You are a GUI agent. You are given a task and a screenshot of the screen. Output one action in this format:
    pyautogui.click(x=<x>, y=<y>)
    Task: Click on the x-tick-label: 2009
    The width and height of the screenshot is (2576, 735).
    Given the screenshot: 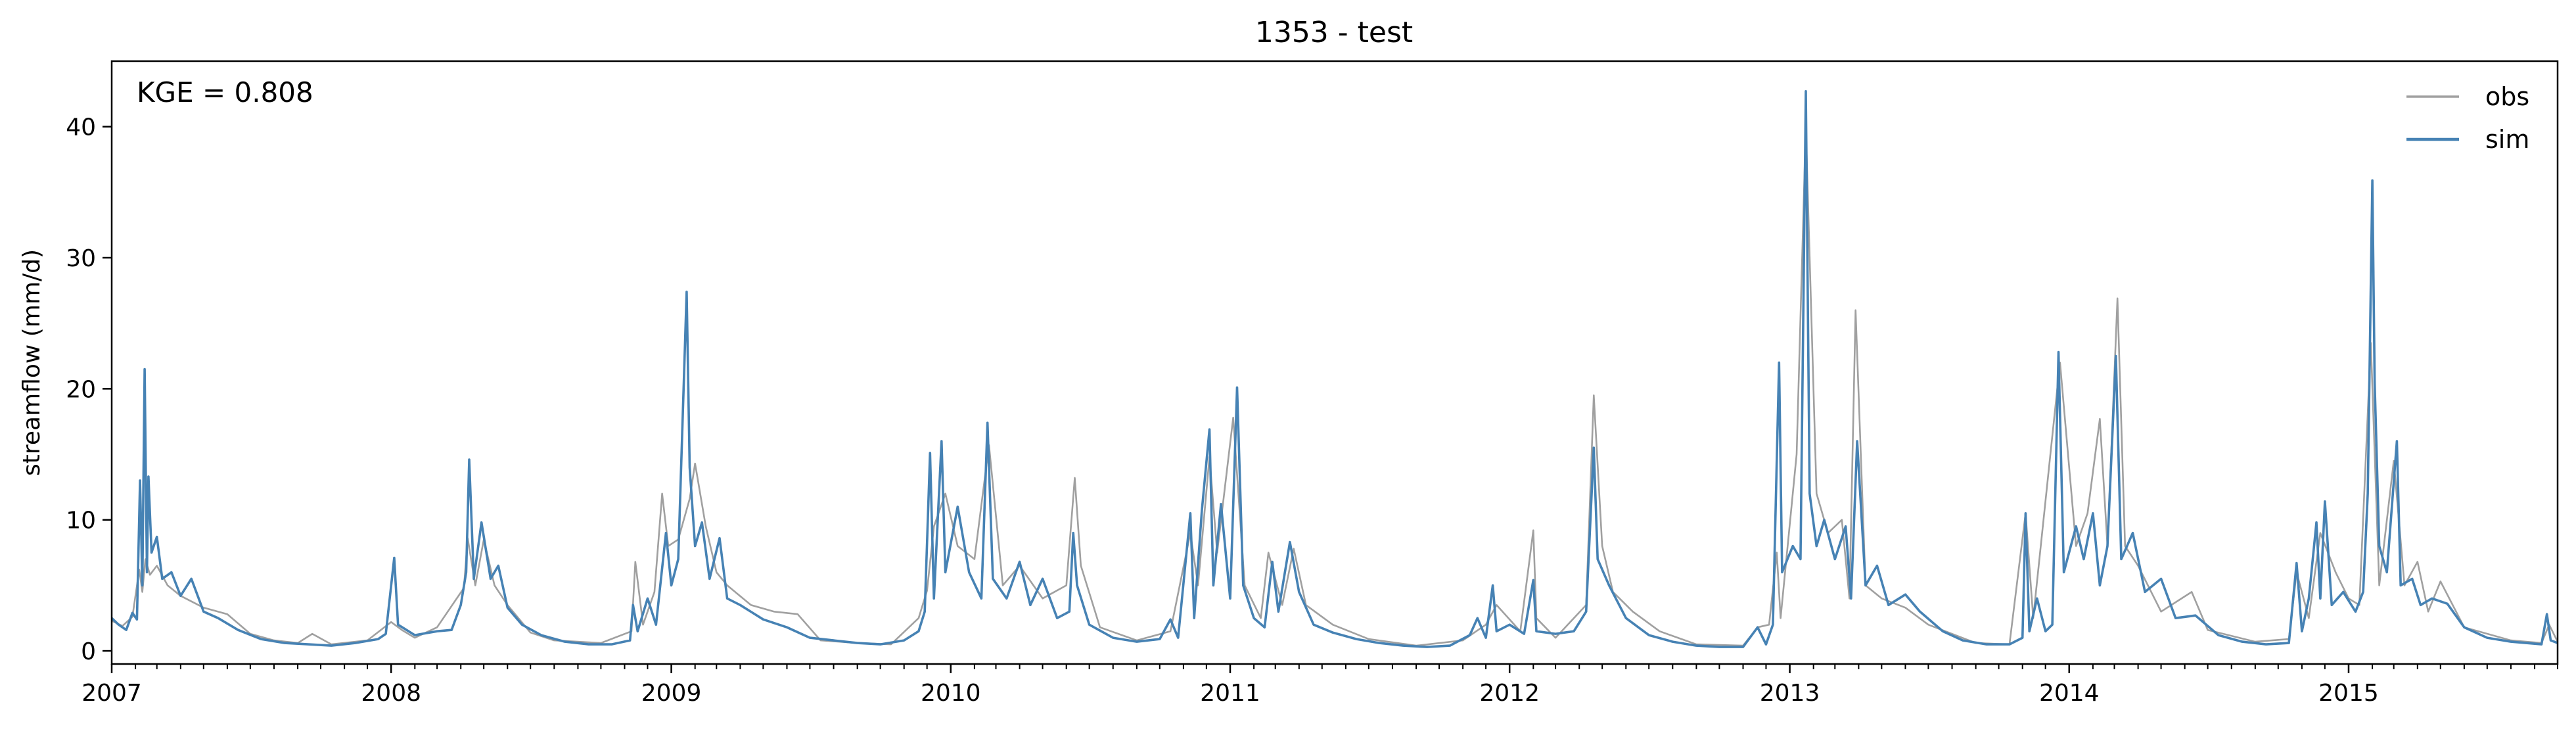 What is the action you would take?
    pyautogui.click(x=672, y=693)
    